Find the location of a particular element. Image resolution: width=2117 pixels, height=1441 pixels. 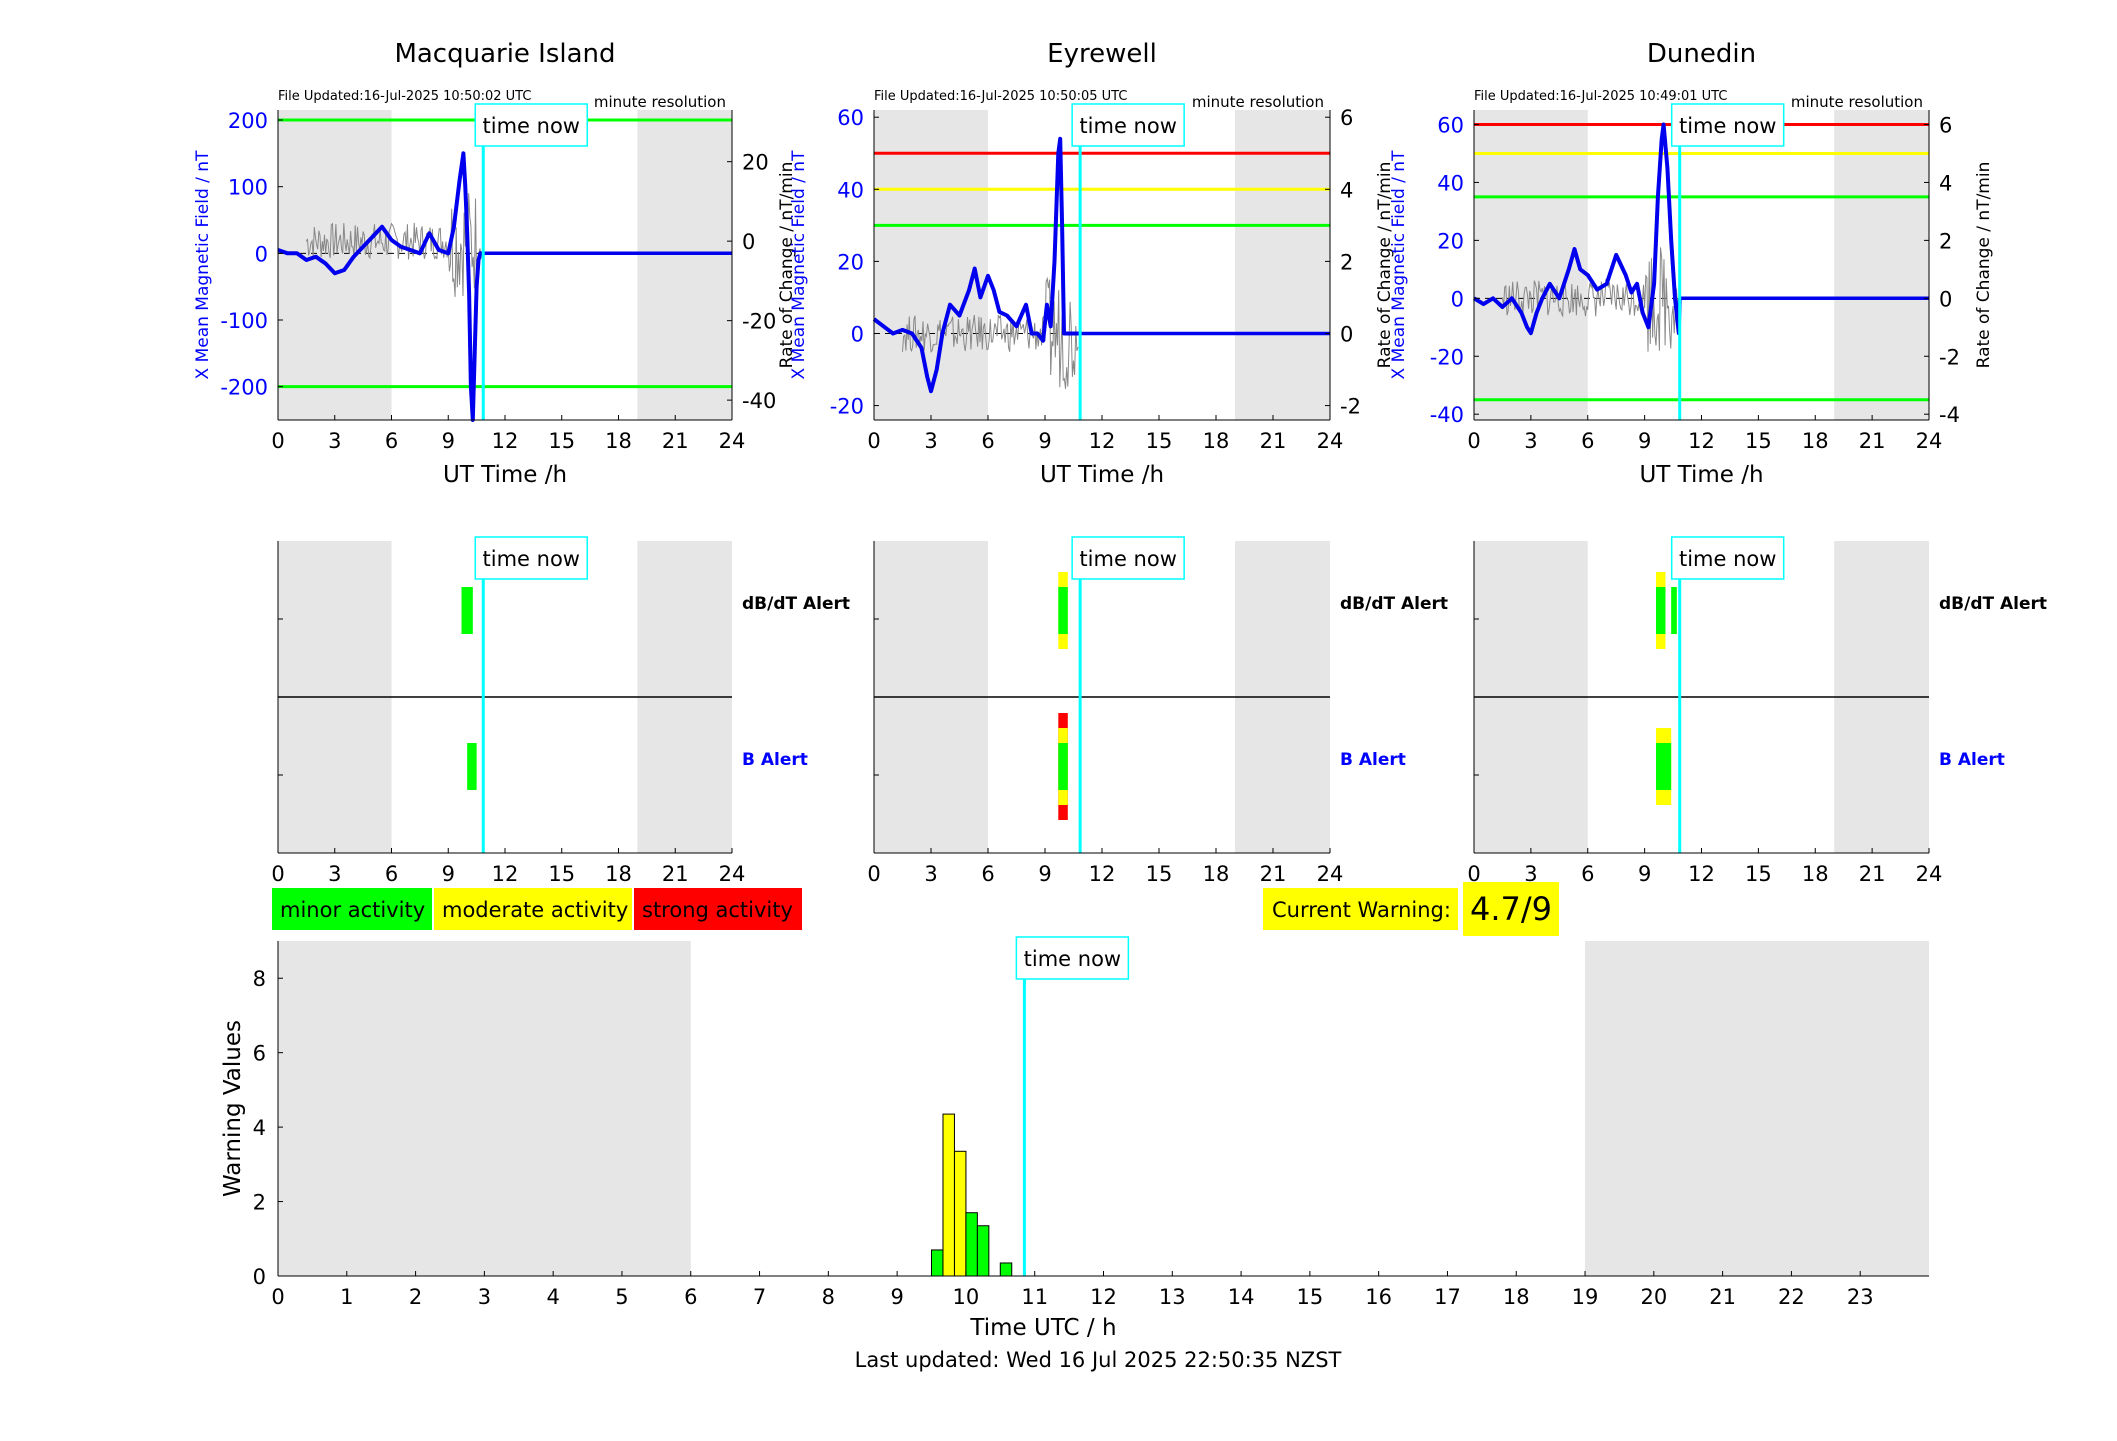

y-right-tick-label: -40 is located at coordinates (759, 401).